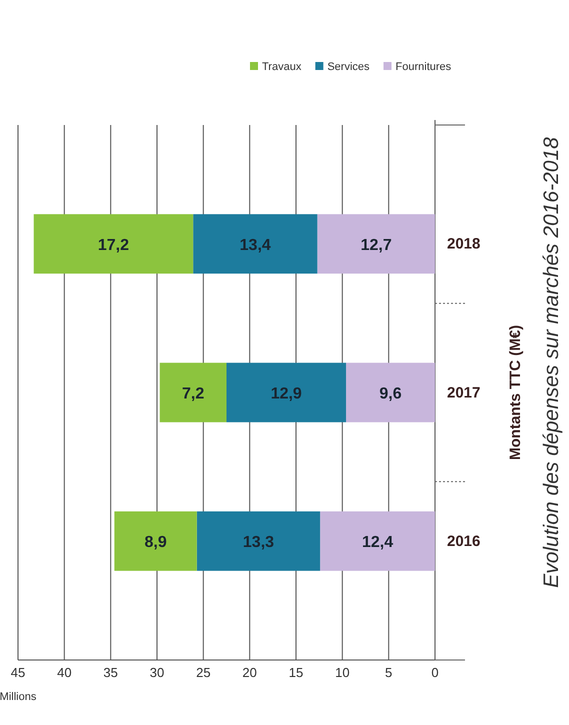 The width and height of the screenshot is (569, 725). I want to click on x-tick-label: 45, so click(18, 672).